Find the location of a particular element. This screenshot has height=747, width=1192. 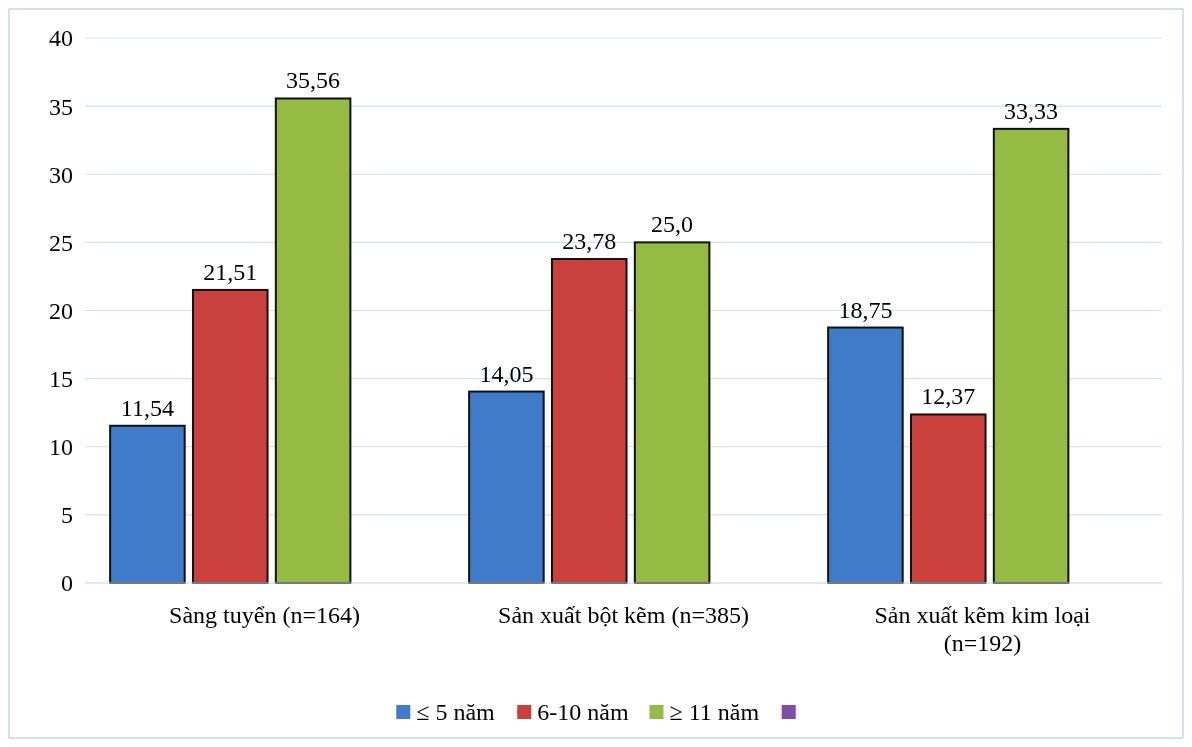

y-tick-label: 30 is located at coordinates (61, 174).